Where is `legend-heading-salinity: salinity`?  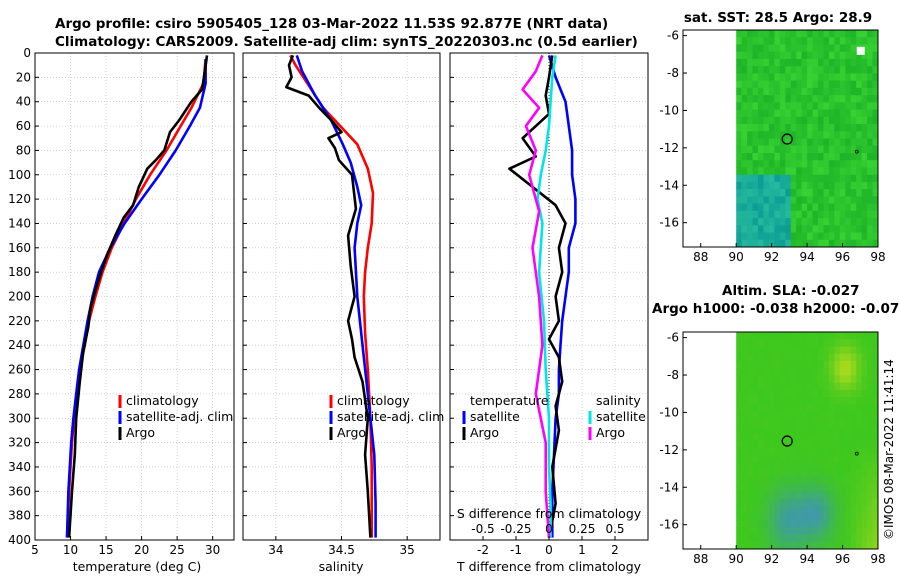
legend-heading-salinity: salinity is located at coordinates (618, 400).